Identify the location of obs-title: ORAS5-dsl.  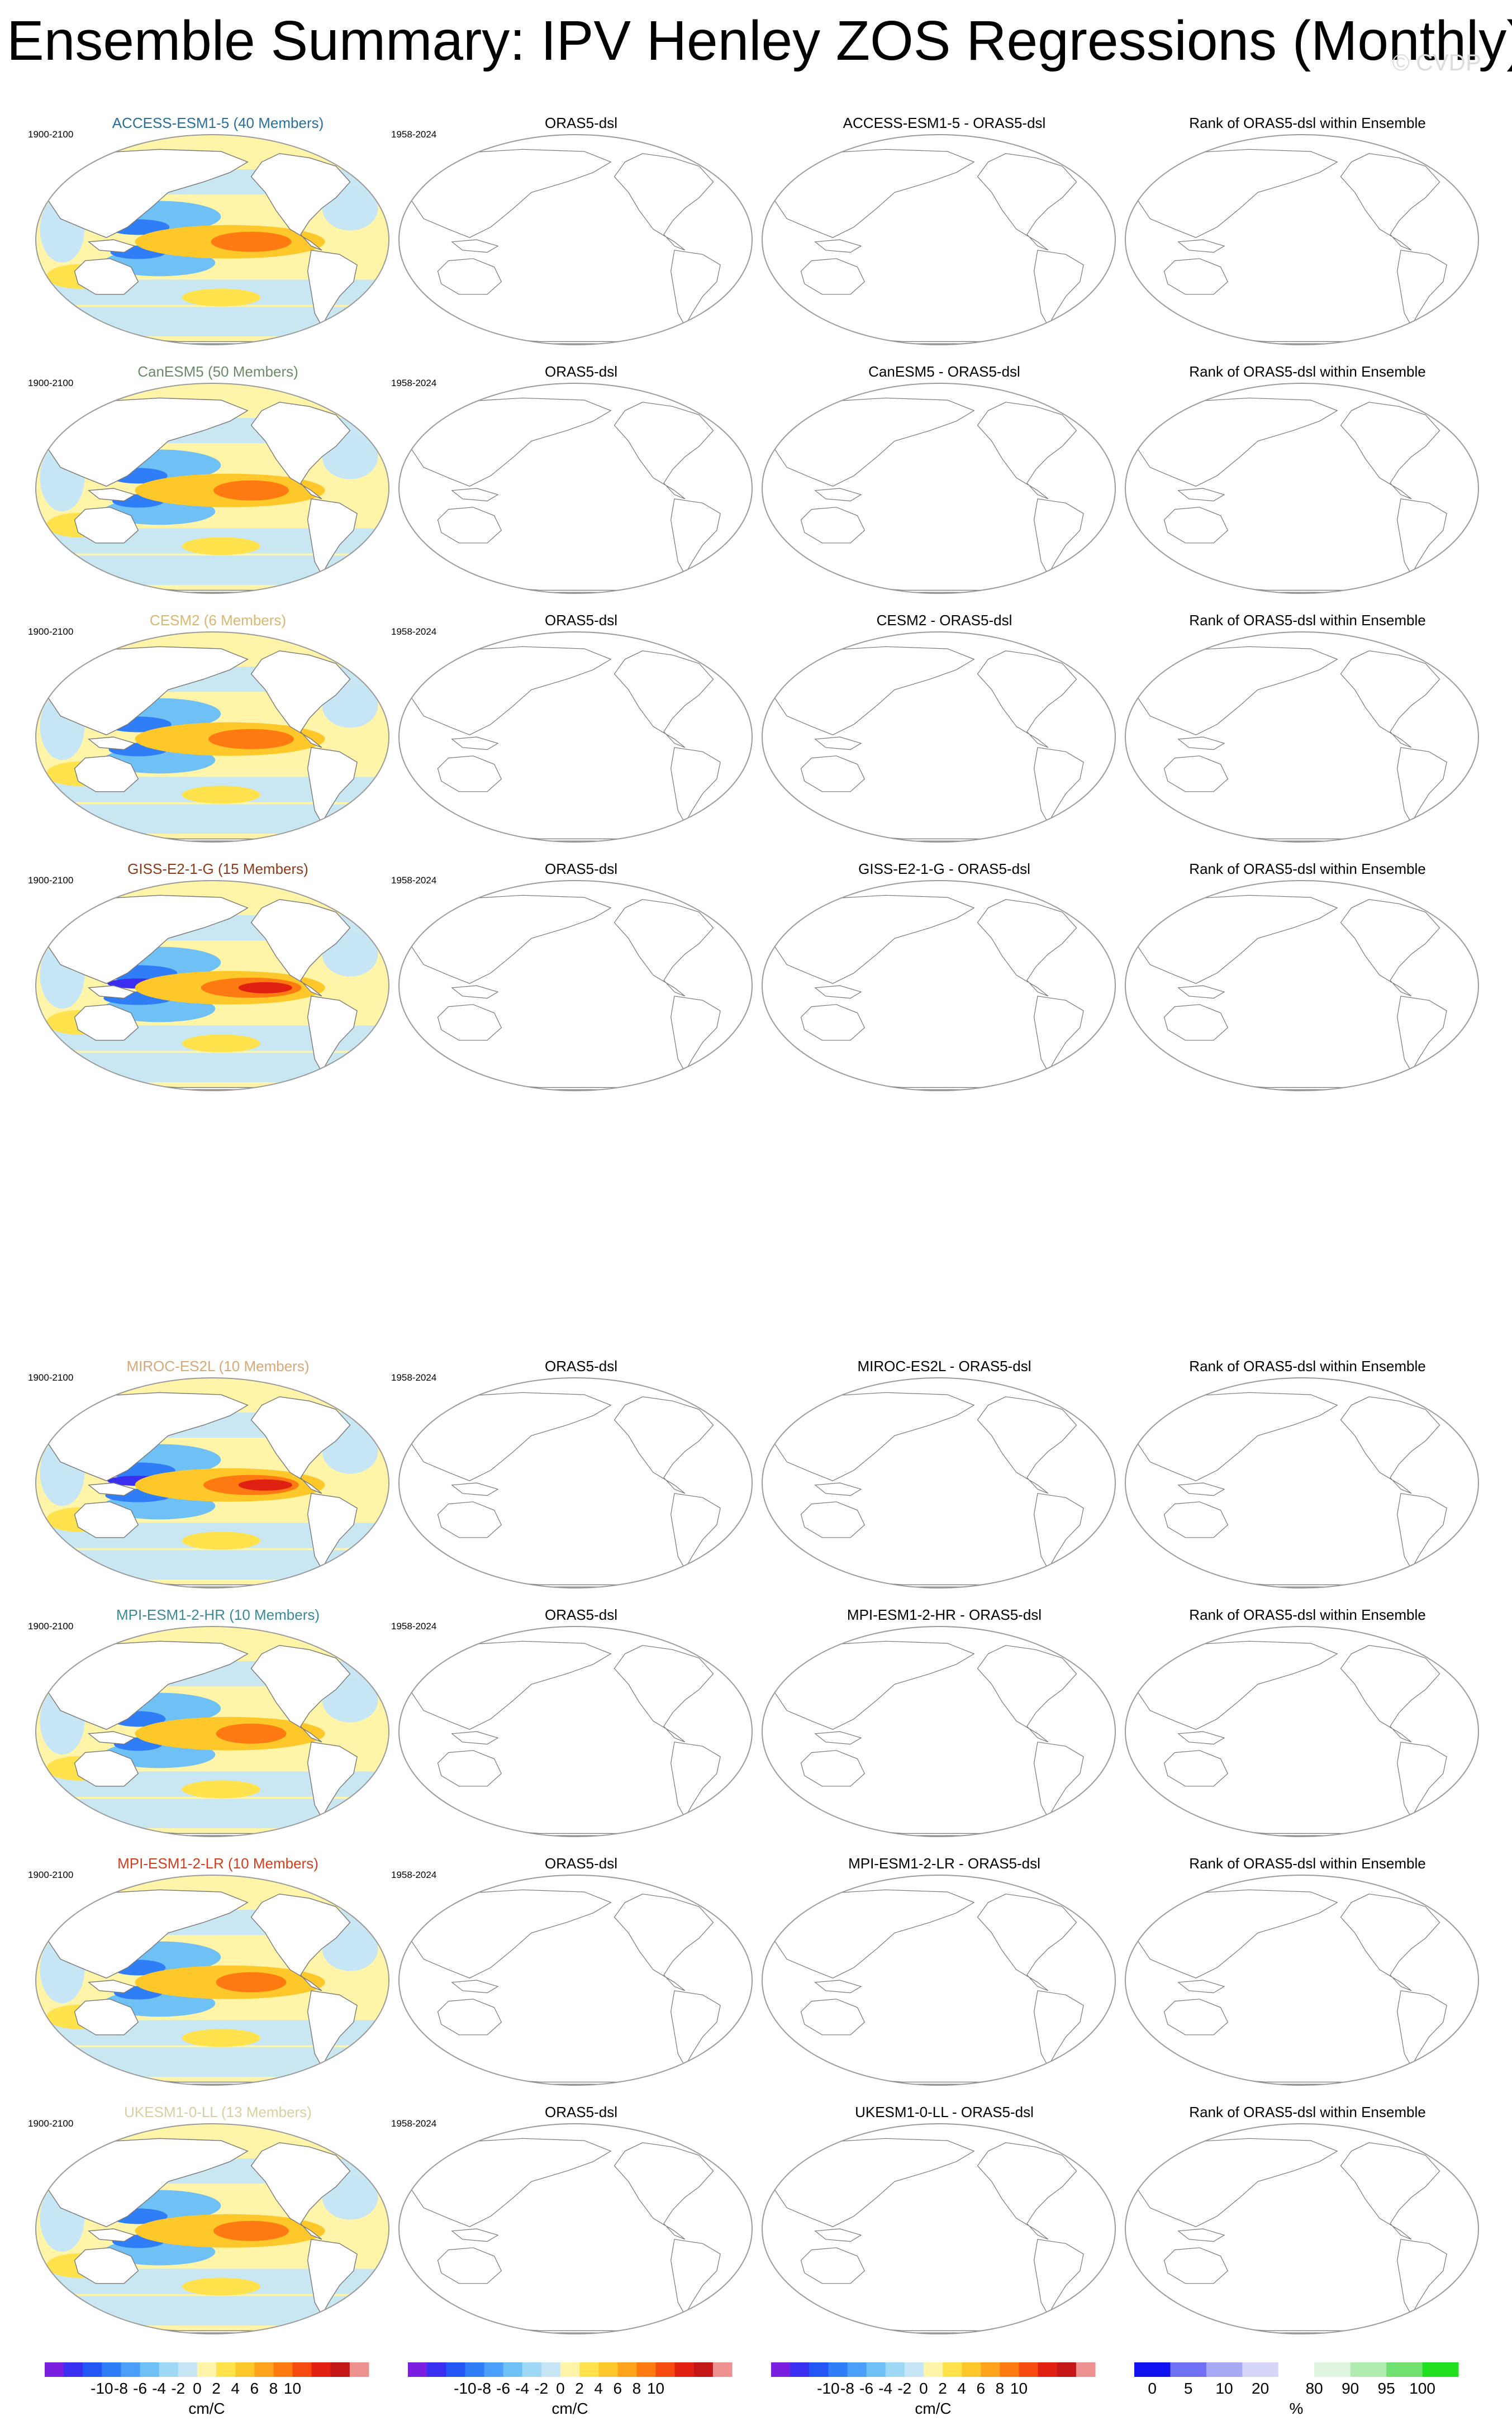
(581, 1366).